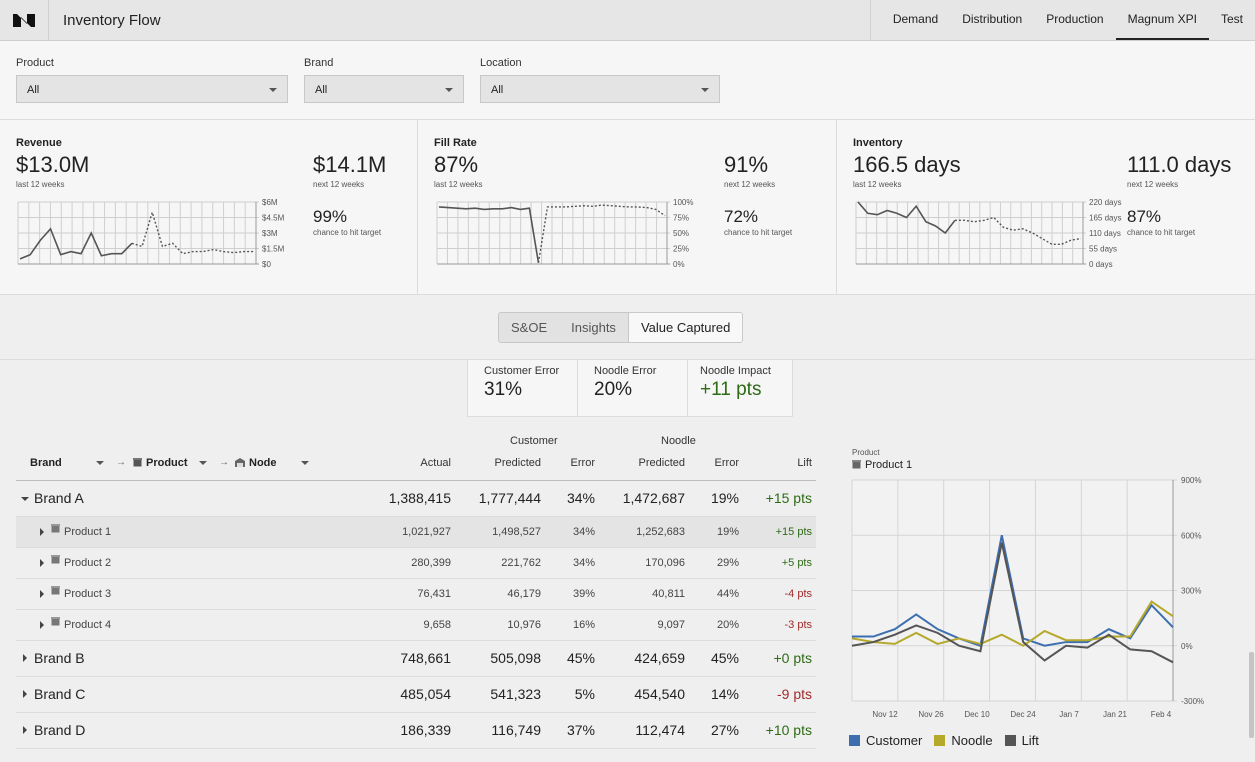  Describe the element at coordinates (416, 594) in the screenshot. I see `product-row: Product 3 76,431 46,179 39% 40,811 44% -4 pts` at that location.